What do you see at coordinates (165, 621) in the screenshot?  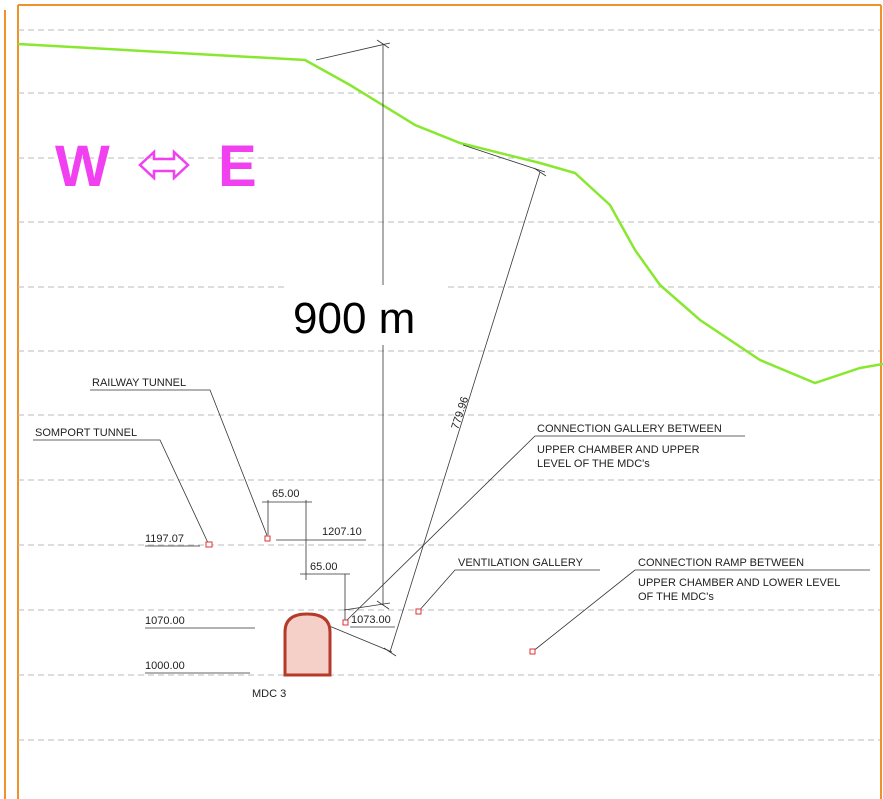 I see `elevation: 1070.00` at bounding box center [165, 621].